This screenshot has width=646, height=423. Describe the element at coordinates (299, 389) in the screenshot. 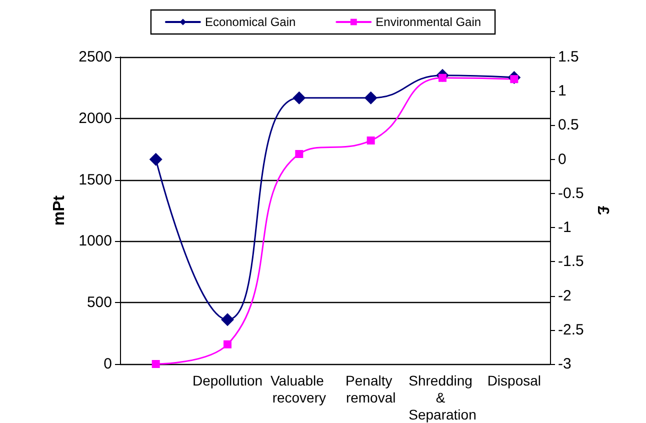

I see `x-tick-label: Valuable recovery` at that location.